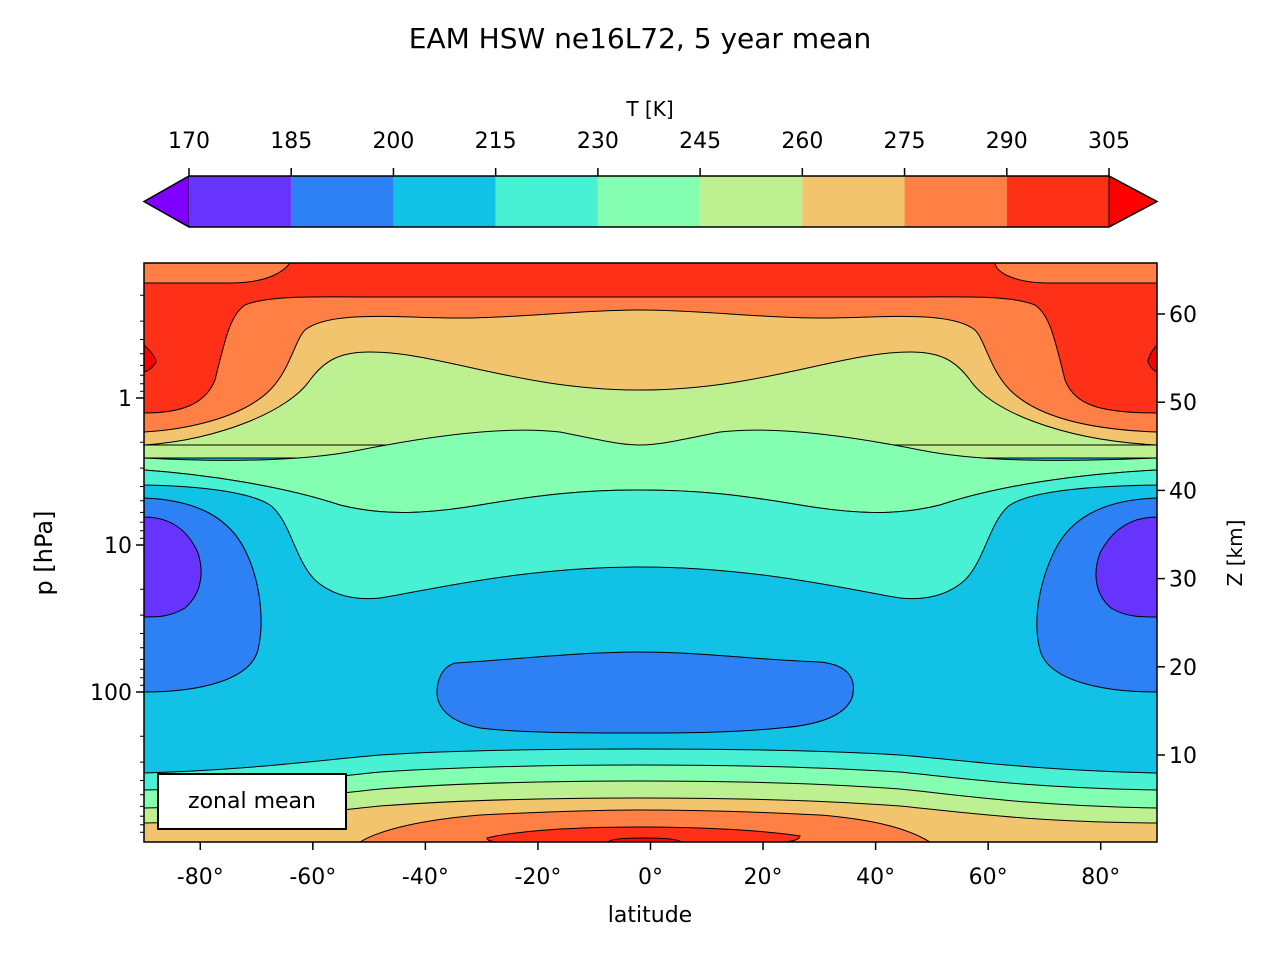 Image resolution: width=1280 pixels, height=960 pixels. Describe the element at coordinates (640, 38) in the screenshot. I see `chart-title: EAM HSW ne16L72, 5 year mean` at that location.